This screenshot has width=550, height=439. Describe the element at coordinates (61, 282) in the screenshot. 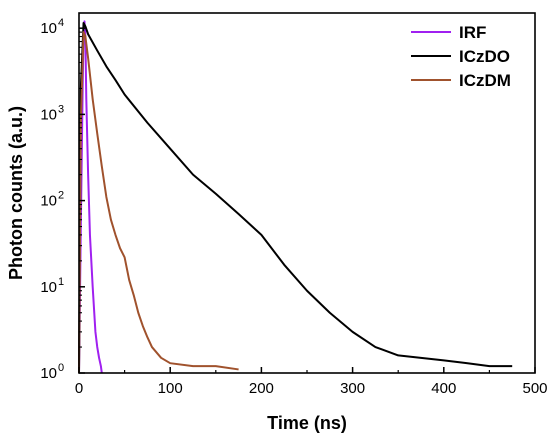

I see `y-tick-exponent: 1` at that location.